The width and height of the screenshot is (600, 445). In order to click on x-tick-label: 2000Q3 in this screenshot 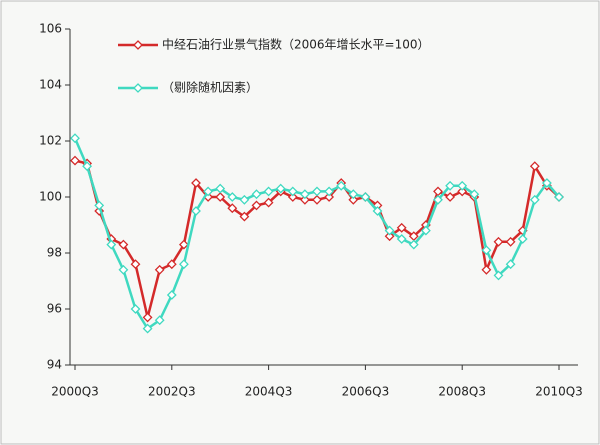, I will do `click(75, 392)`.